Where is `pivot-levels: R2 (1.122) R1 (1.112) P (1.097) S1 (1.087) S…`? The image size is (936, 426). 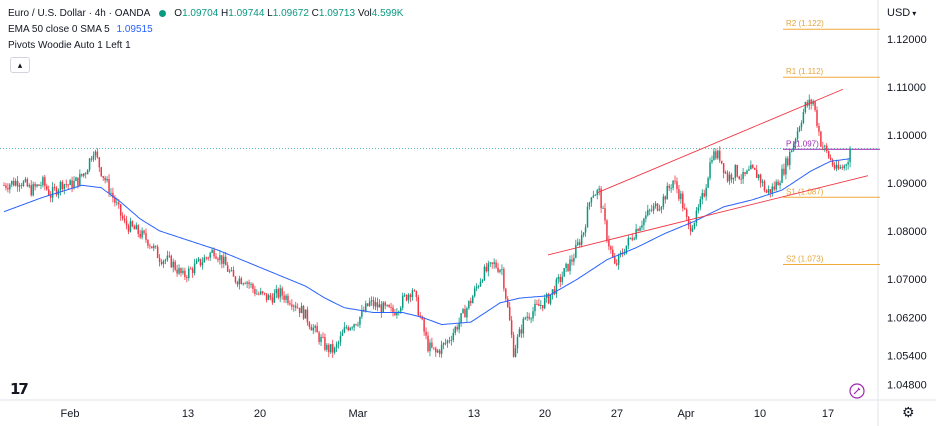
pivot-levels: R2 (1.122) R1 (1.112) P (1.097) S1 (1.087) S… is located at coordinates (831, 142).